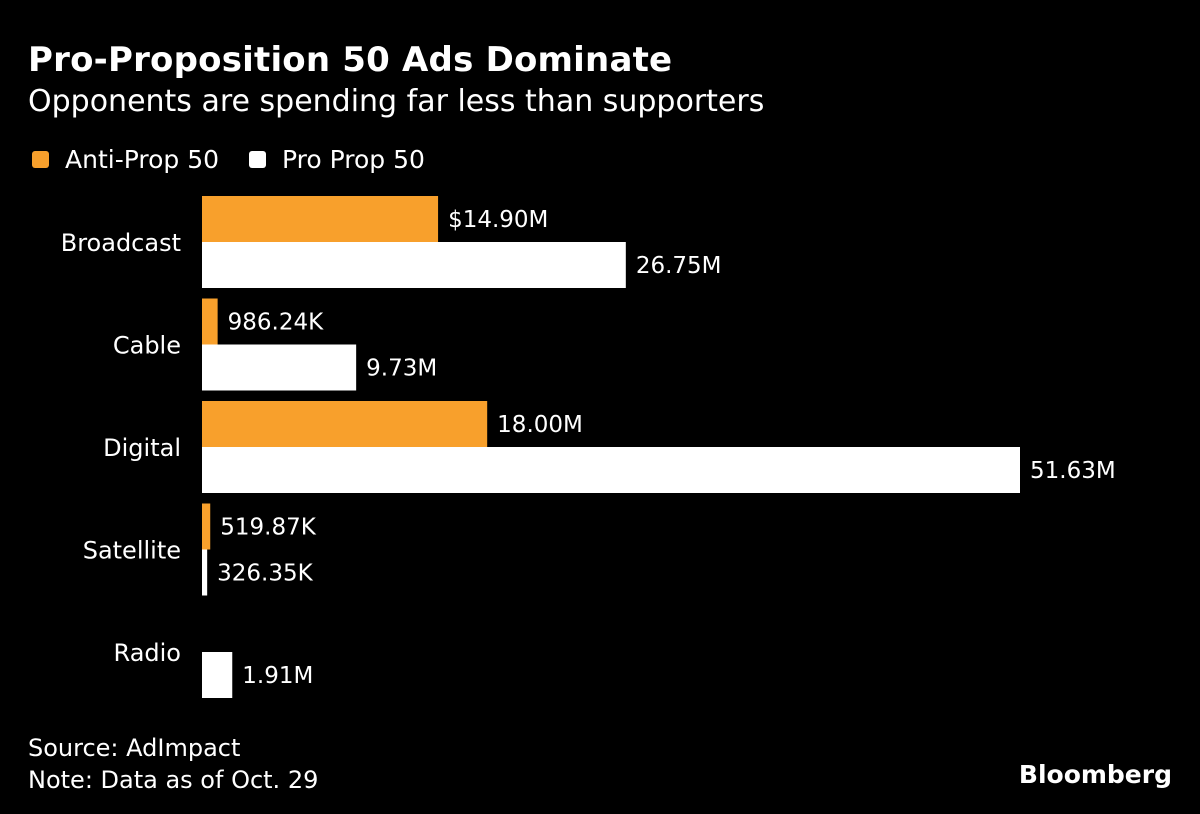 This screenshot has height=814, width=1200. I want to click on bar-pro-cable, so click(279, 367).